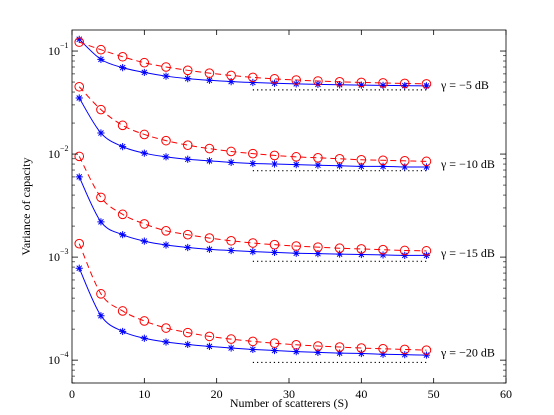 The image size is (554, 415). Describe the element at coordinates (464, 85) in the screenshot. I see `group-label: γ = −5 dB` at that location.